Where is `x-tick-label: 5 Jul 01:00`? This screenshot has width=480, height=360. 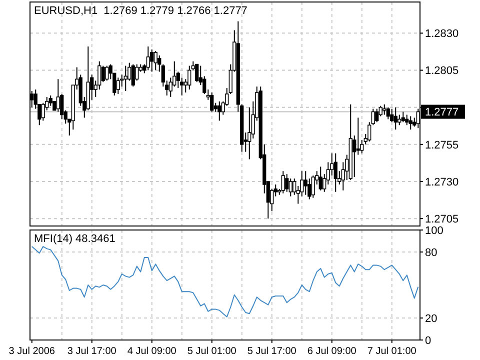 x-tick-label: 5 Jul 01:00 is located at coordinates (212, 351).